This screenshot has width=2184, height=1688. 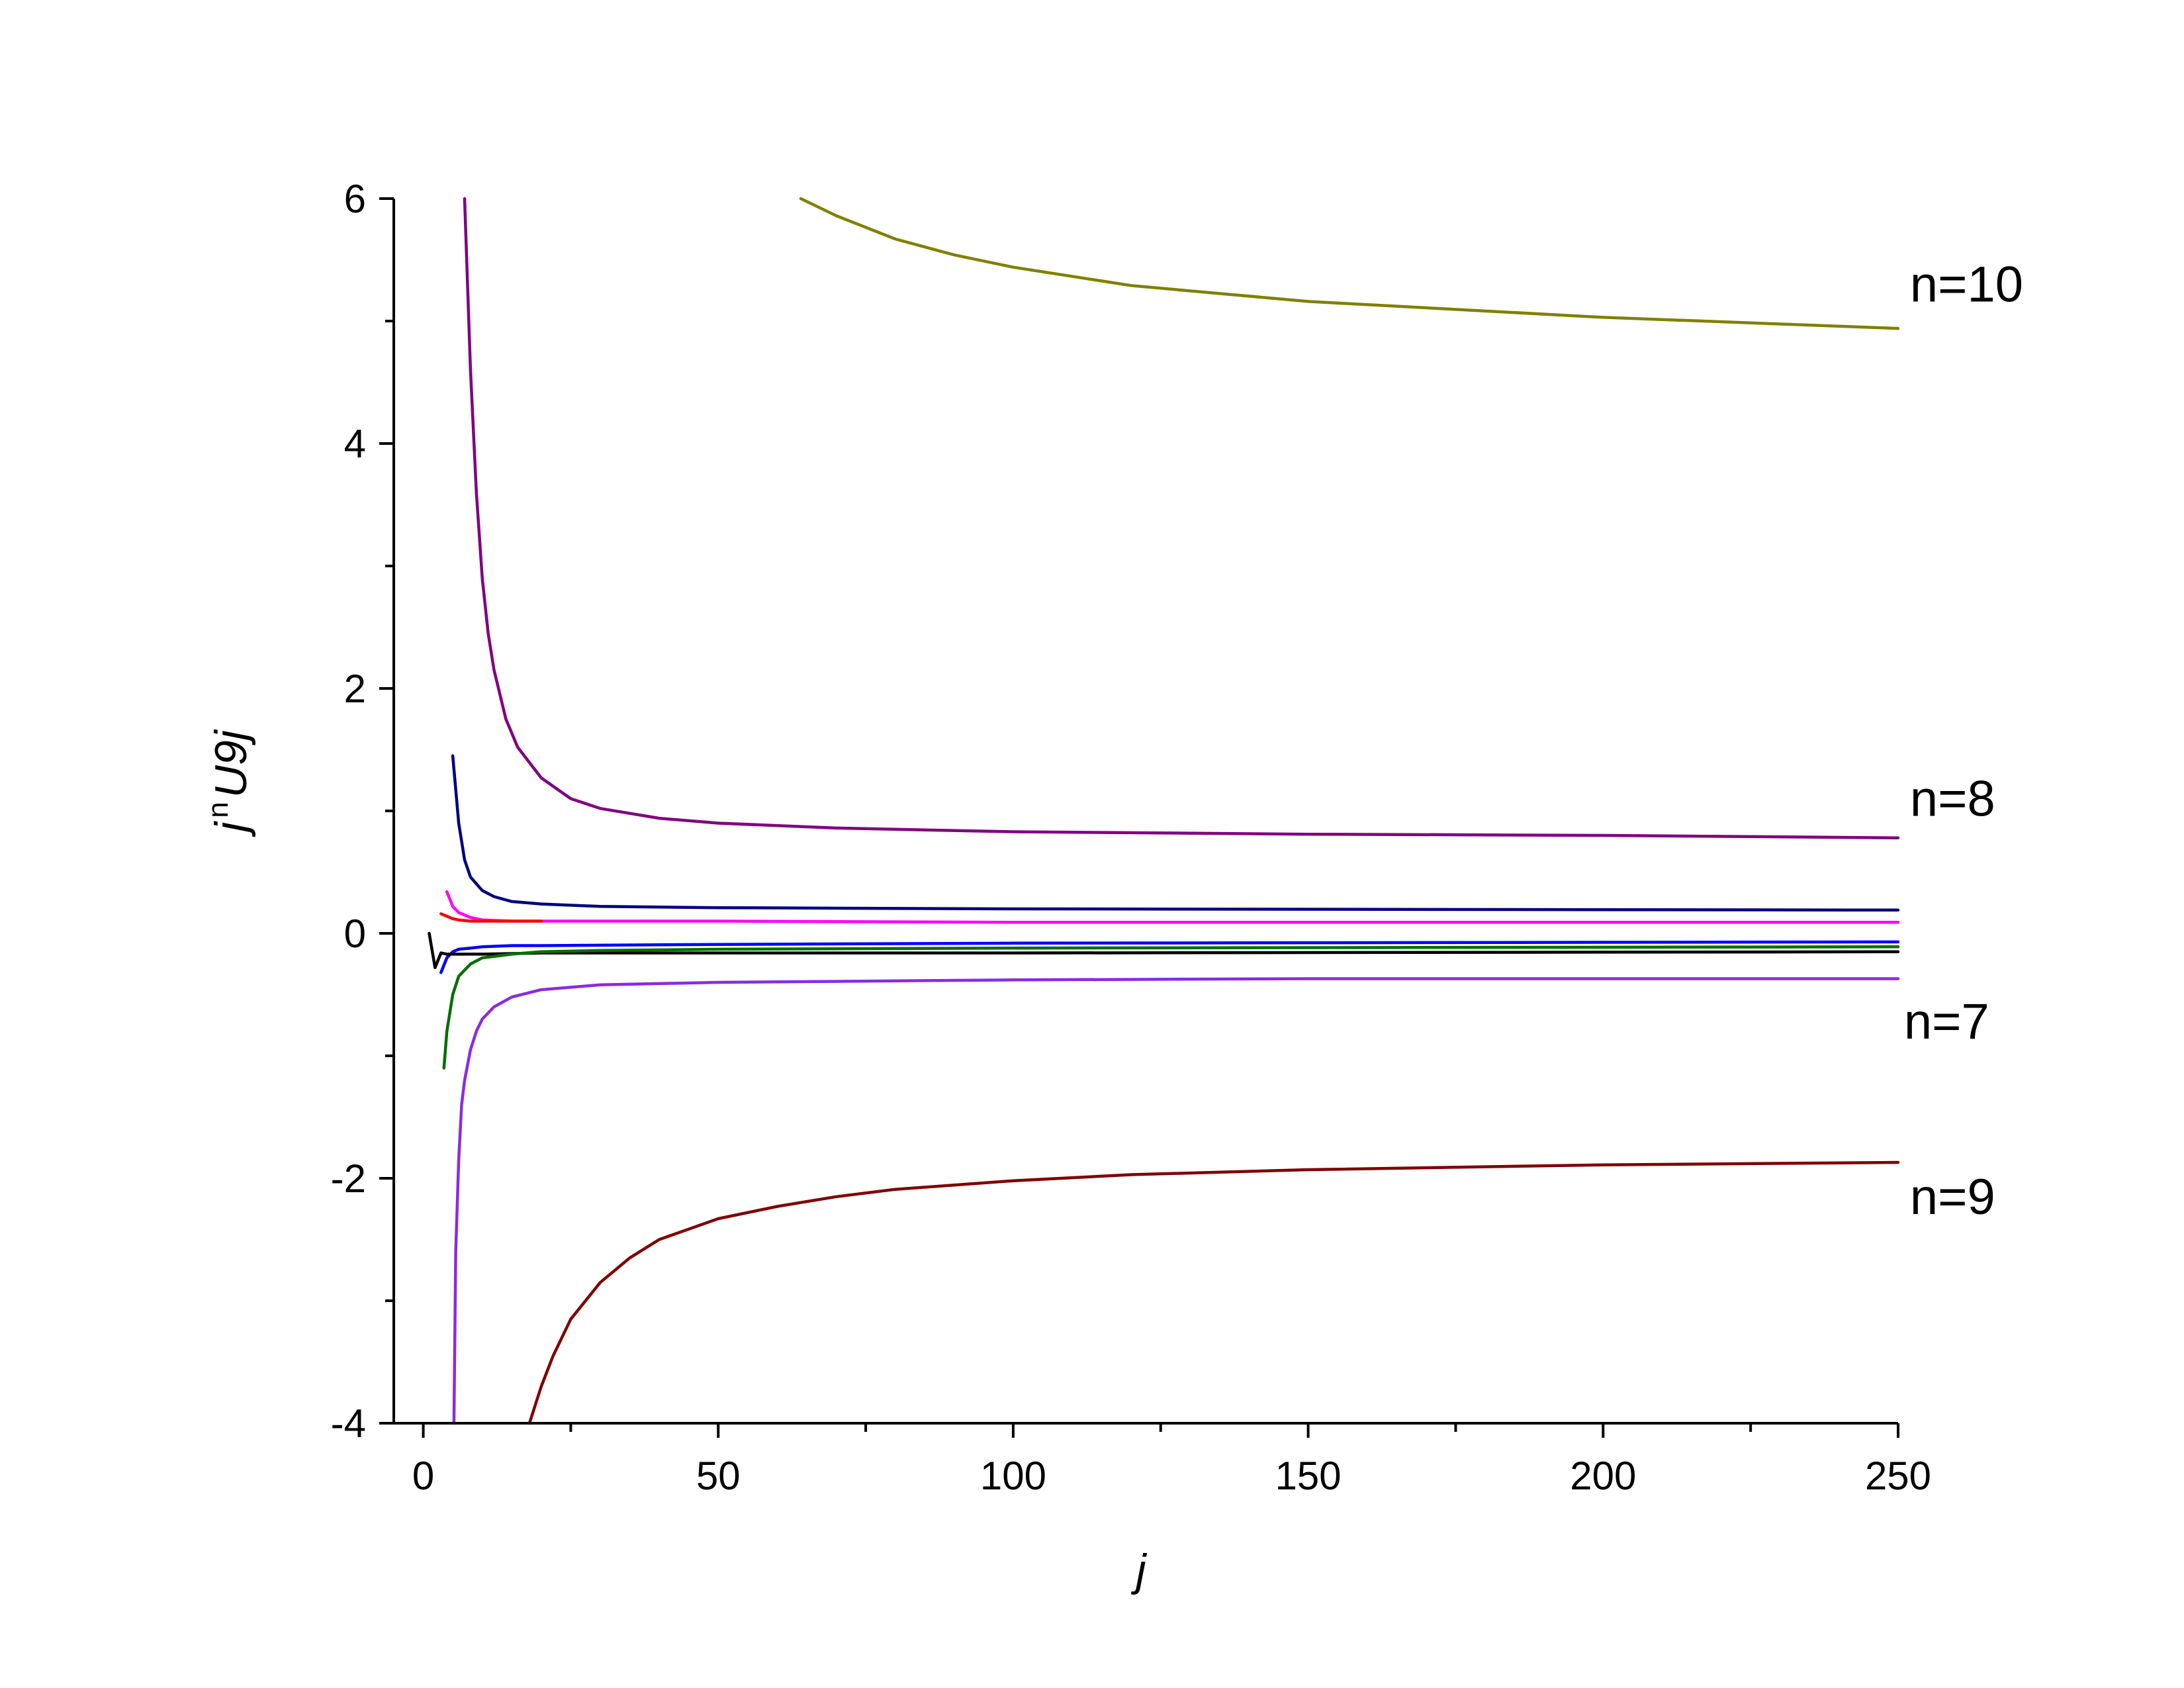 I want to click on y-tick-label: 2, so click(x=355, y=689).